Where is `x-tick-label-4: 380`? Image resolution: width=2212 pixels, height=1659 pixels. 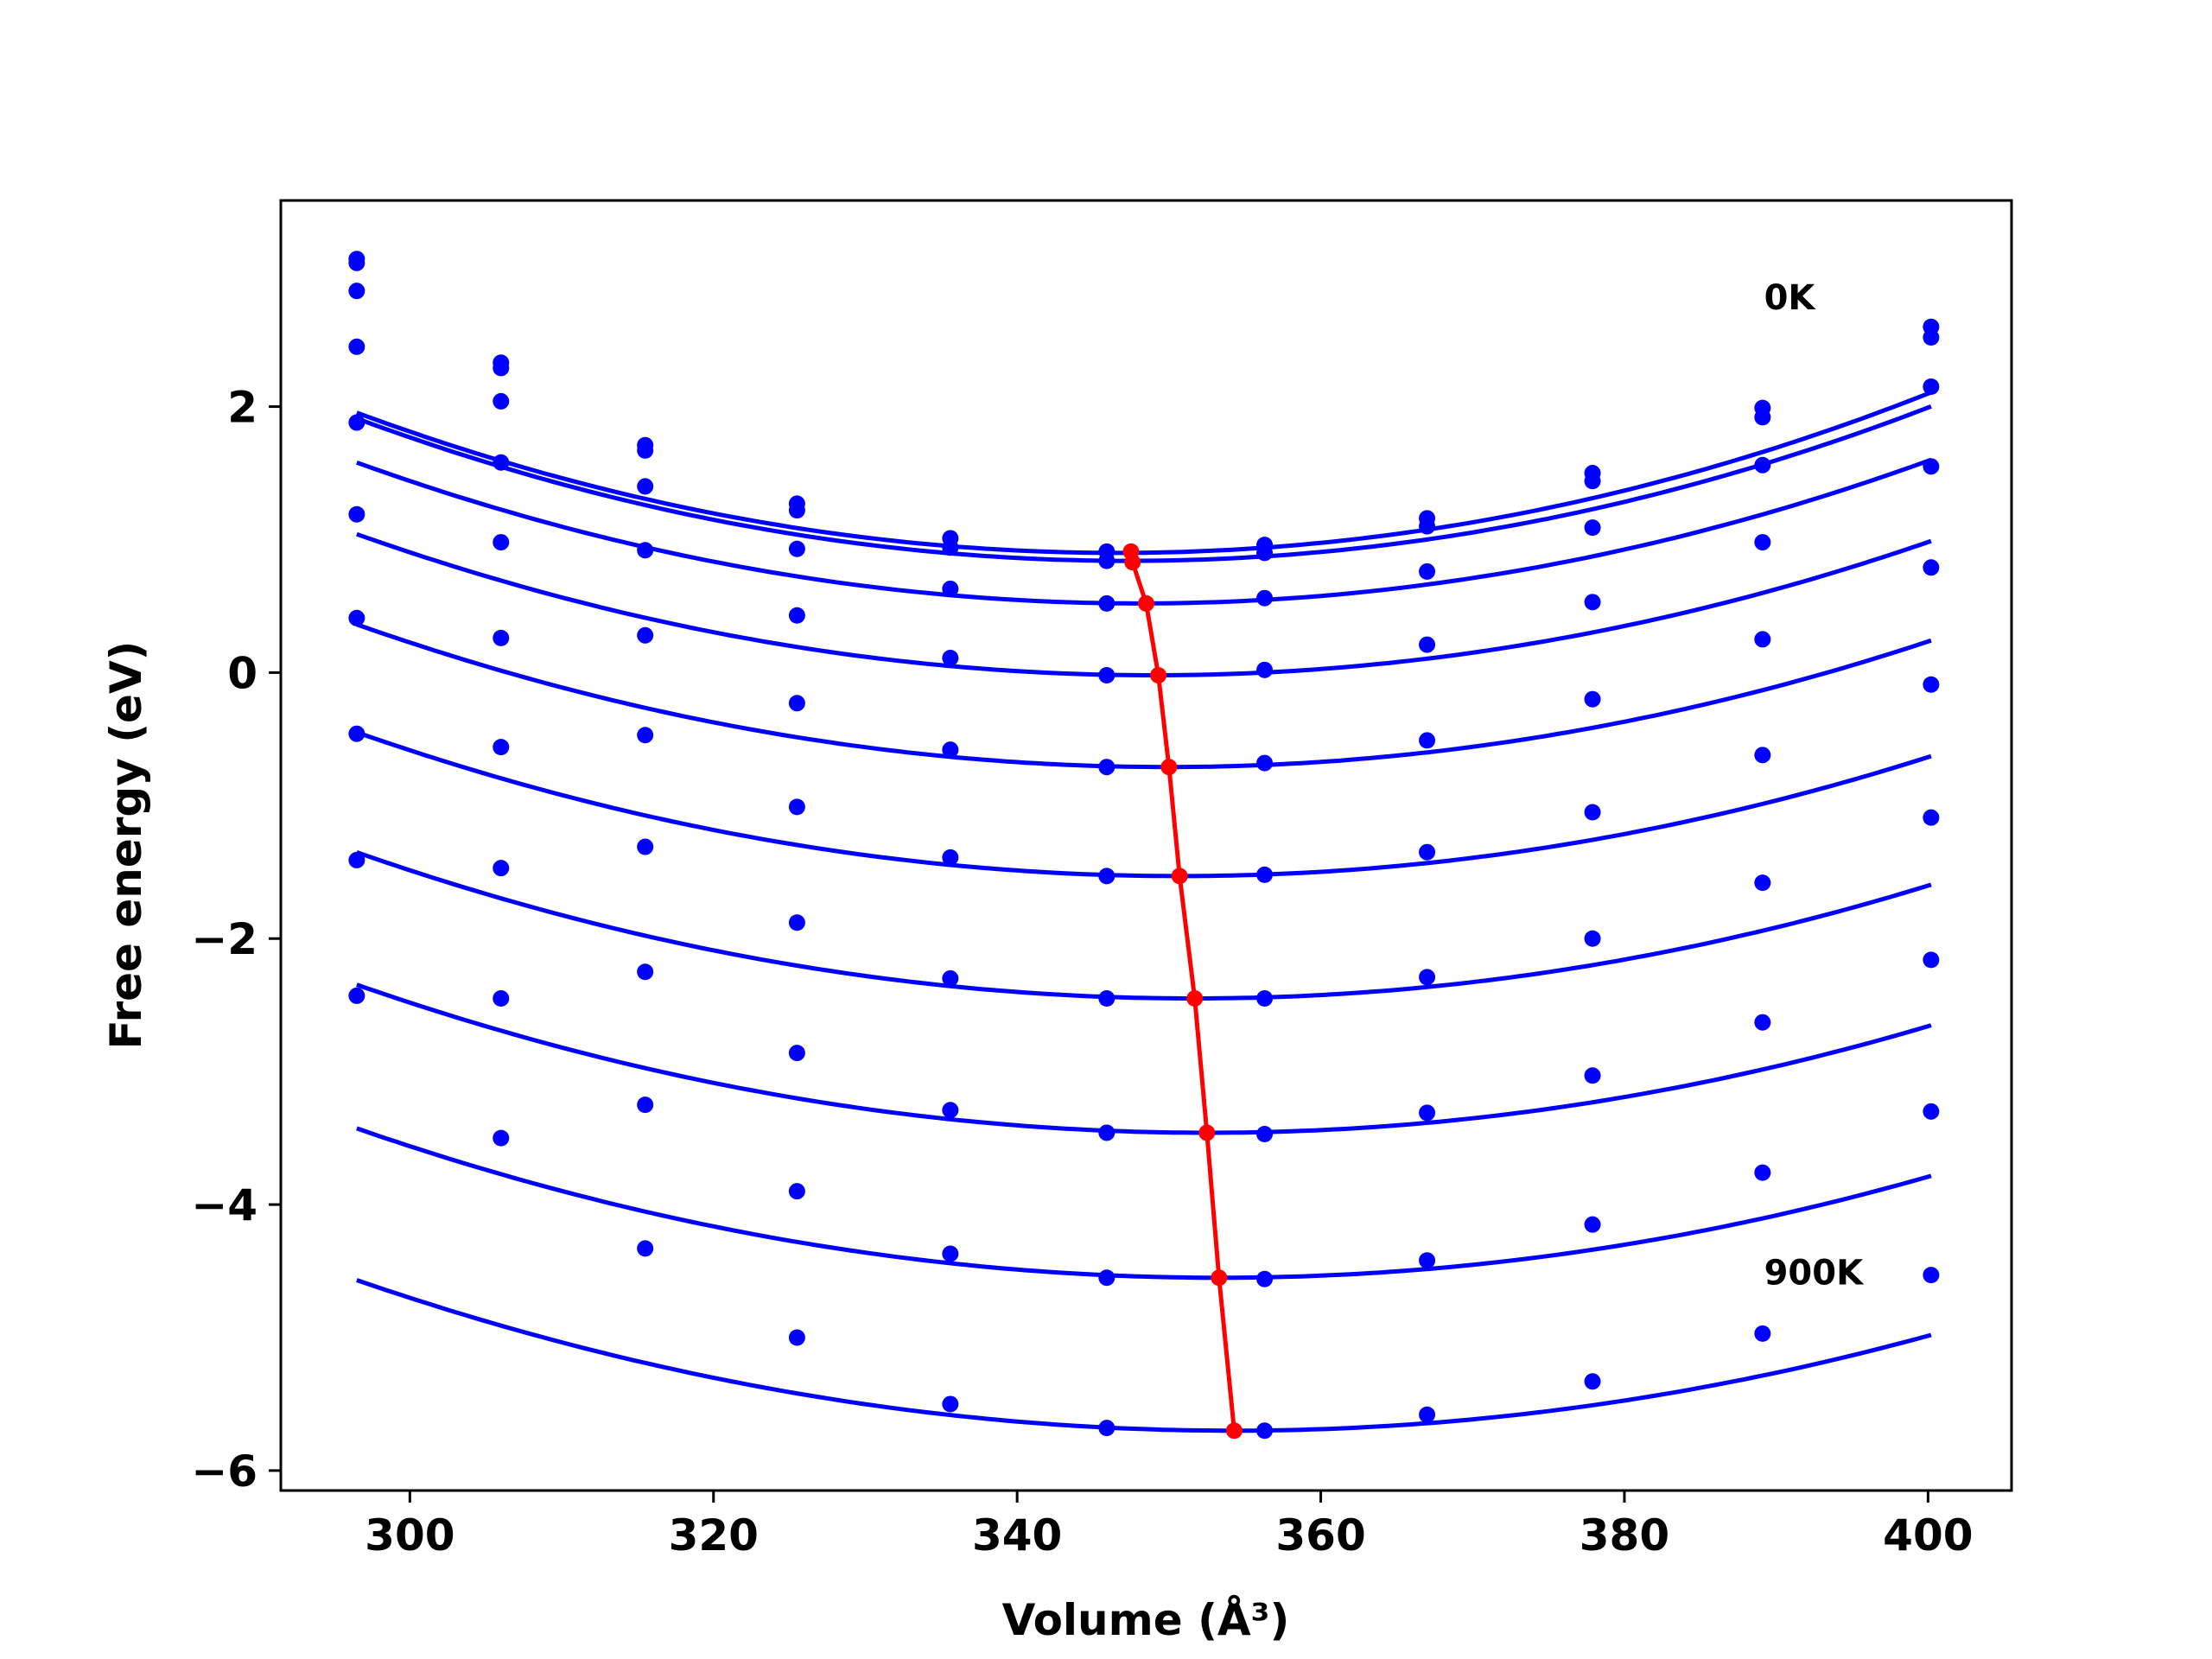
x-tick-label-4: 380 is located at coordinates (1624, 1535).